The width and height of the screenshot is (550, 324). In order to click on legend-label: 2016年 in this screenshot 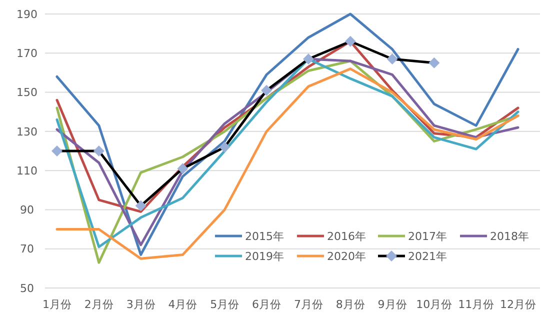, I will do `click(346, 236)`.